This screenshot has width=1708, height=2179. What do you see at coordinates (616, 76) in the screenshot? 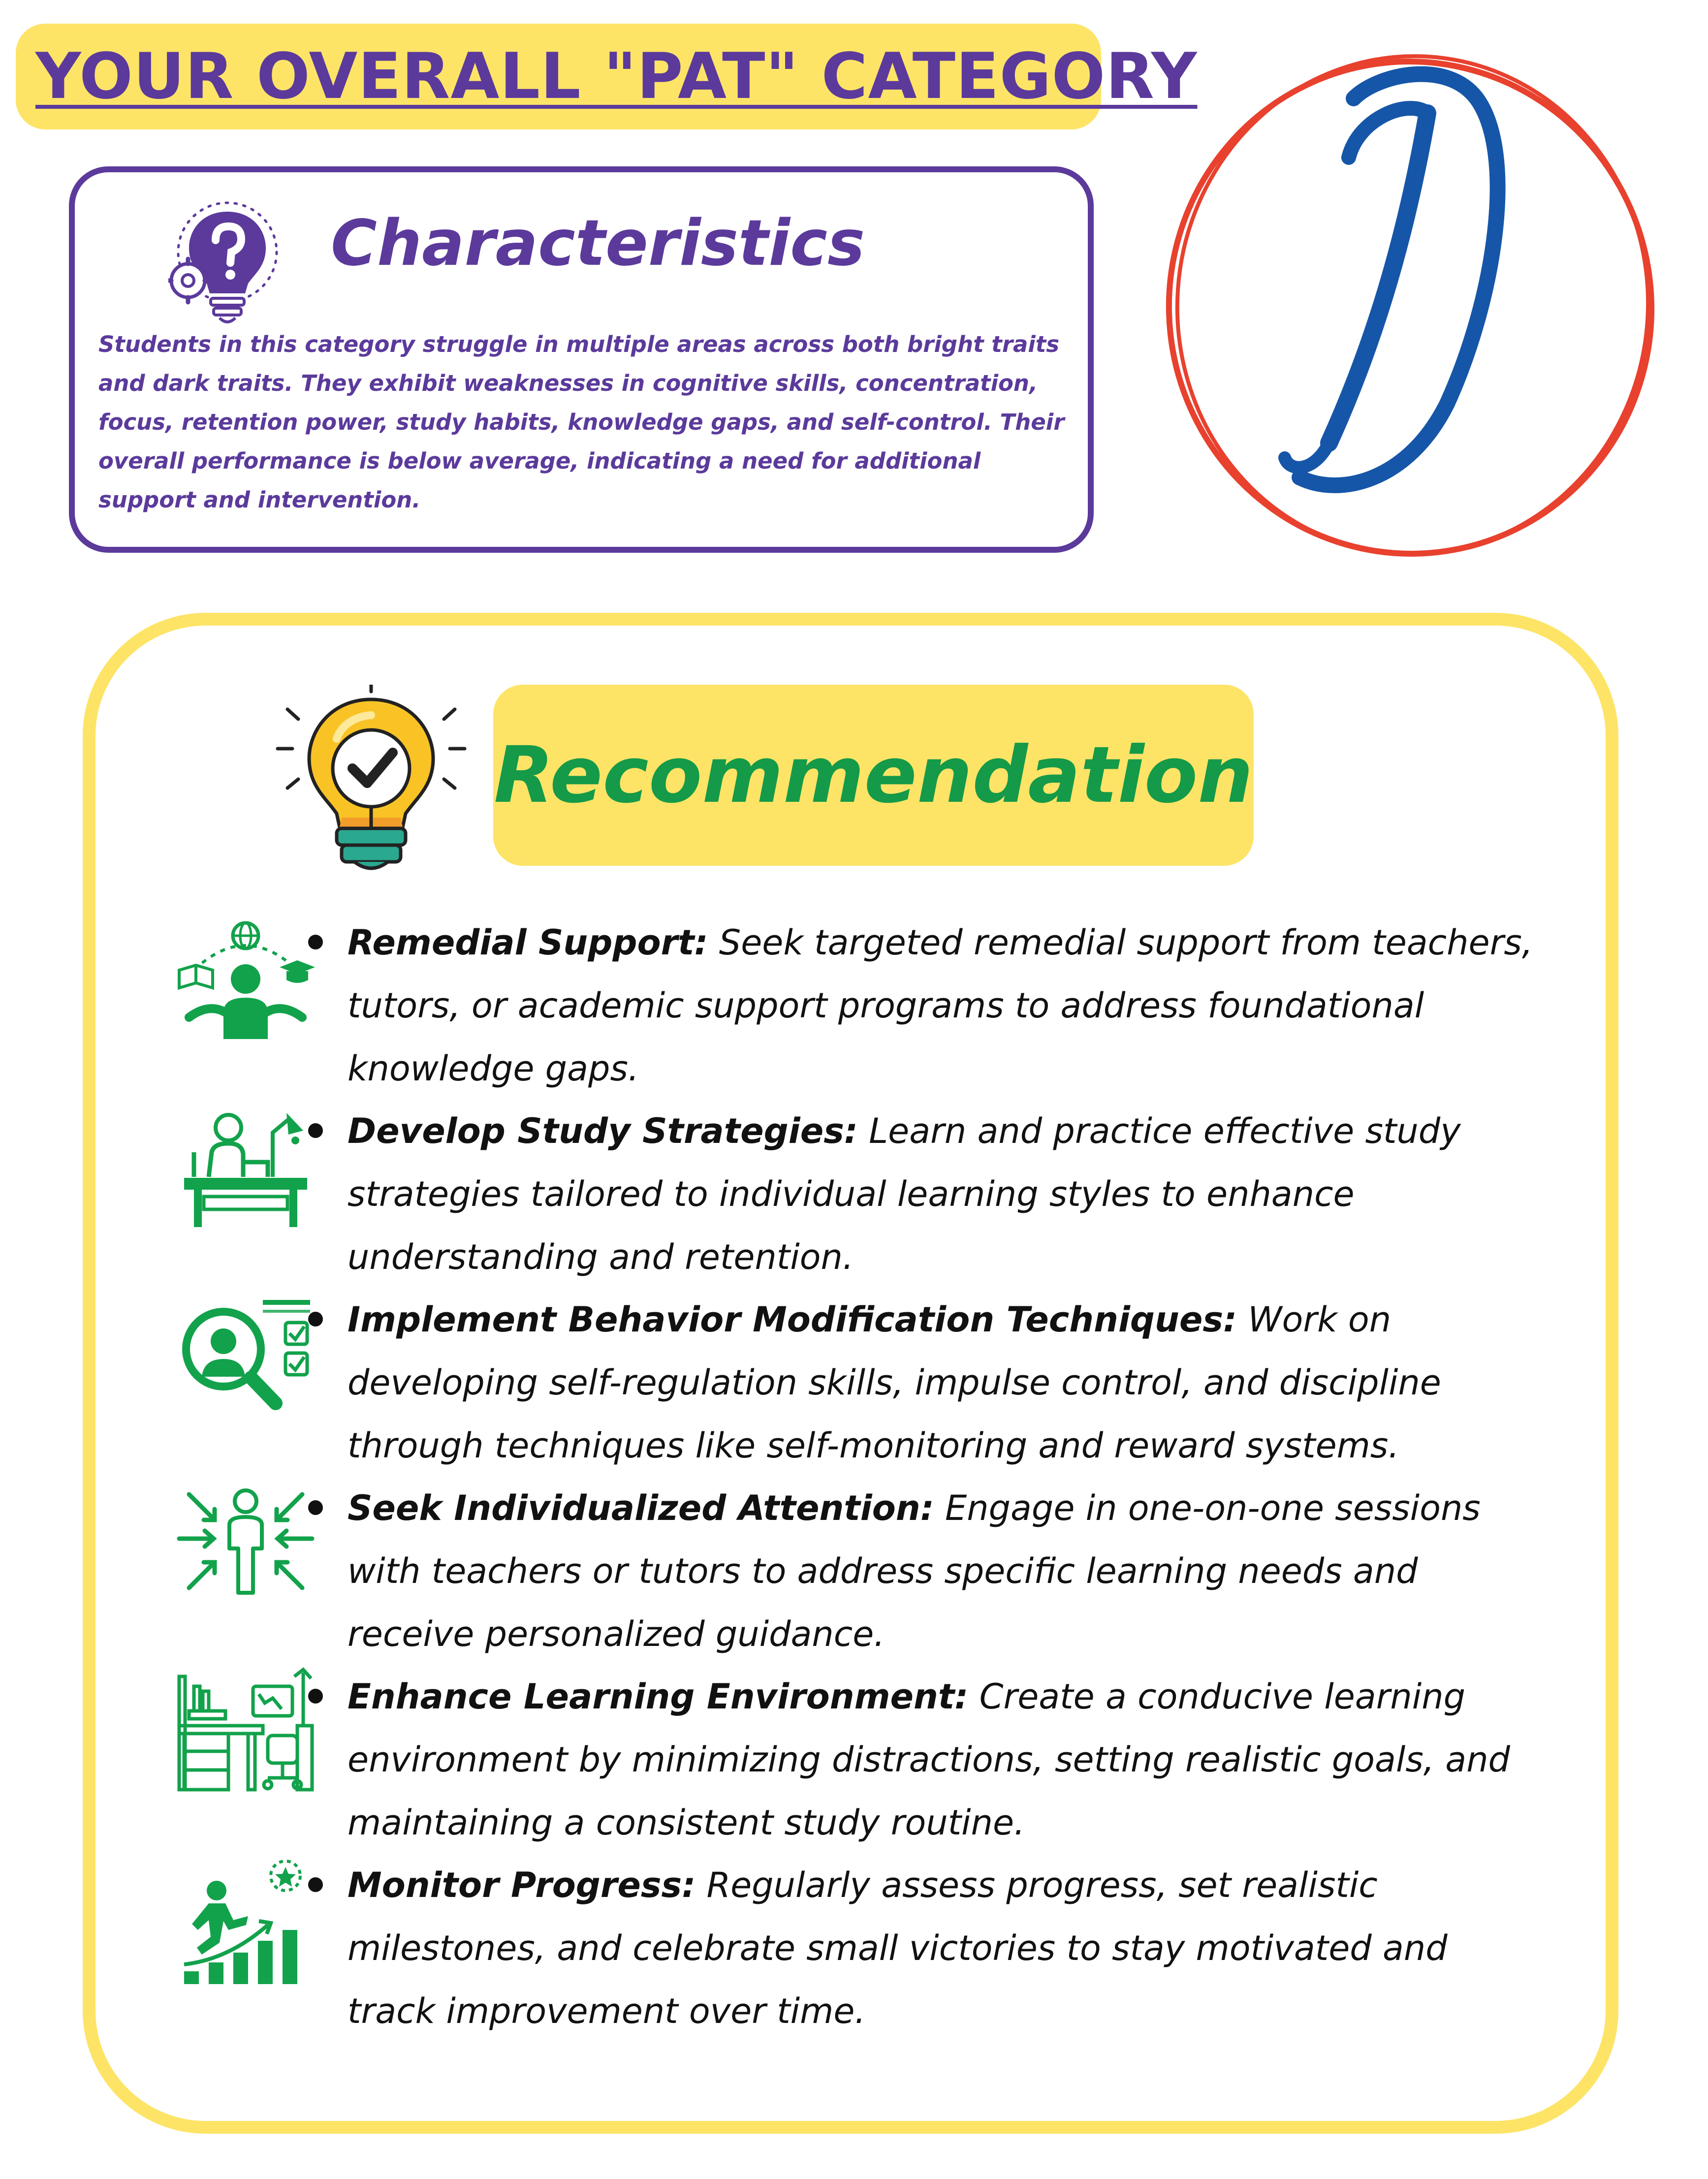
I see `page-title: YOUR OVERALL "PAT" CATEGORY` at bounding box center [616, 76].